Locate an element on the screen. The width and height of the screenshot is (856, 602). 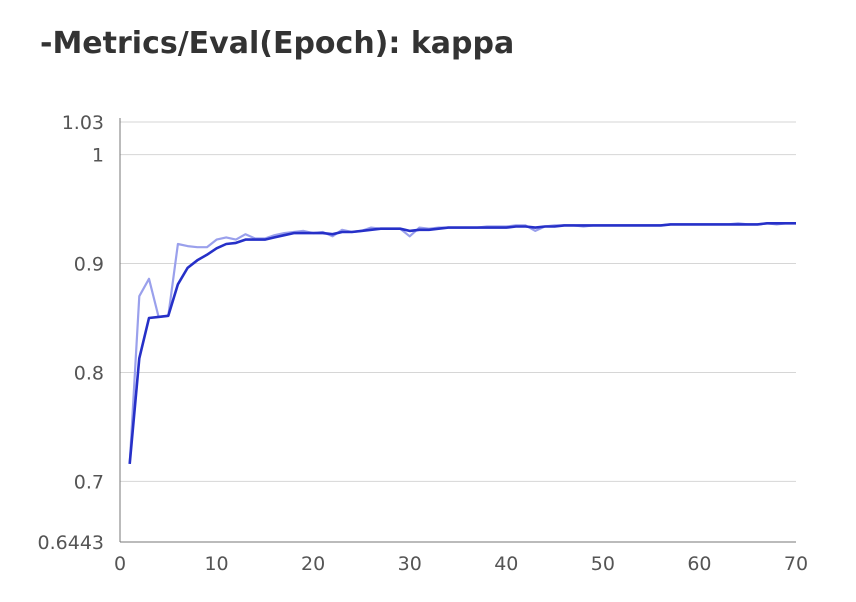
y-tick-label: 1.03 is located at coordinates (83, 123).